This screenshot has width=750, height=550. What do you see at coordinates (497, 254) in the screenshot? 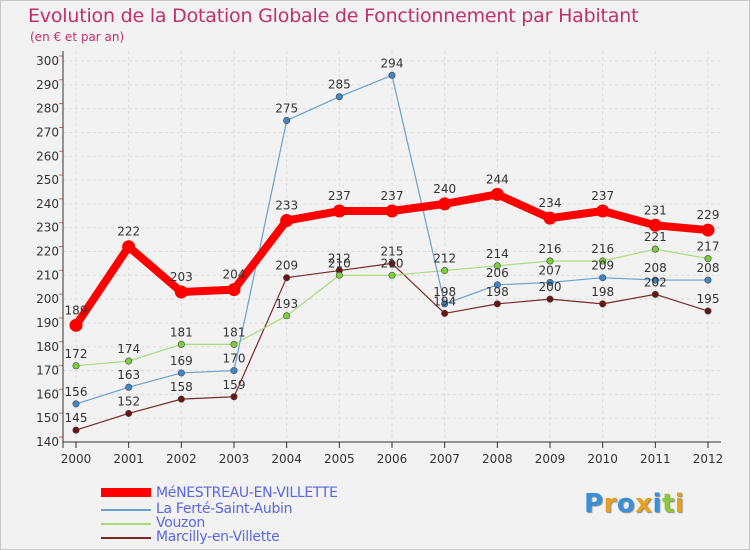
I see `data-label: 214` at bounding box center [497, 254].